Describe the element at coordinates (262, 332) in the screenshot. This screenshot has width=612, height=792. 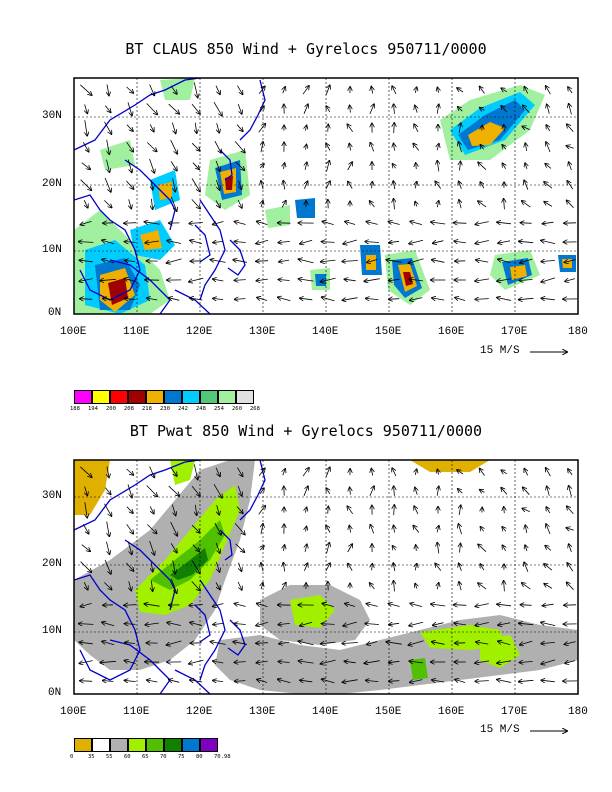
I see `lon-label: 130E` at that location.